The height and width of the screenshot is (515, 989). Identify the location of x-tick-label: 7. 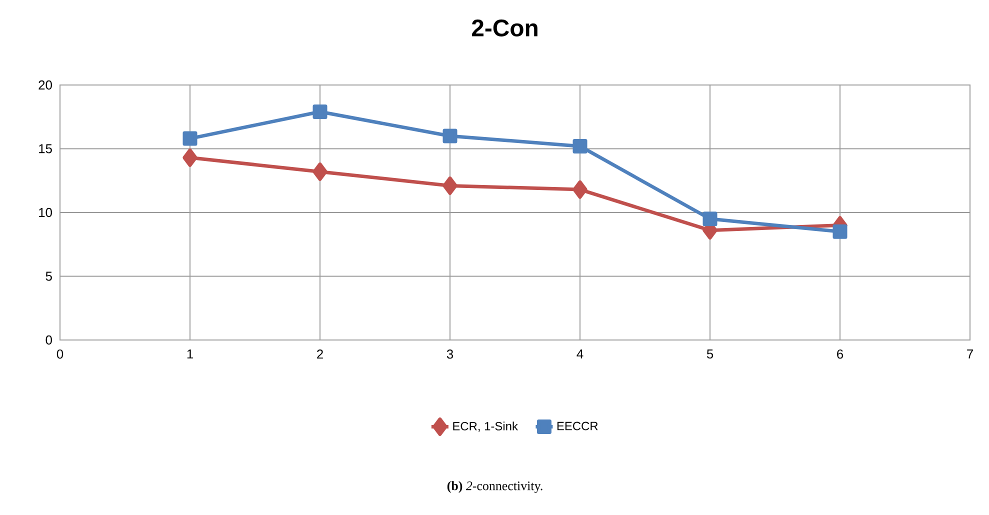
(970, 354).